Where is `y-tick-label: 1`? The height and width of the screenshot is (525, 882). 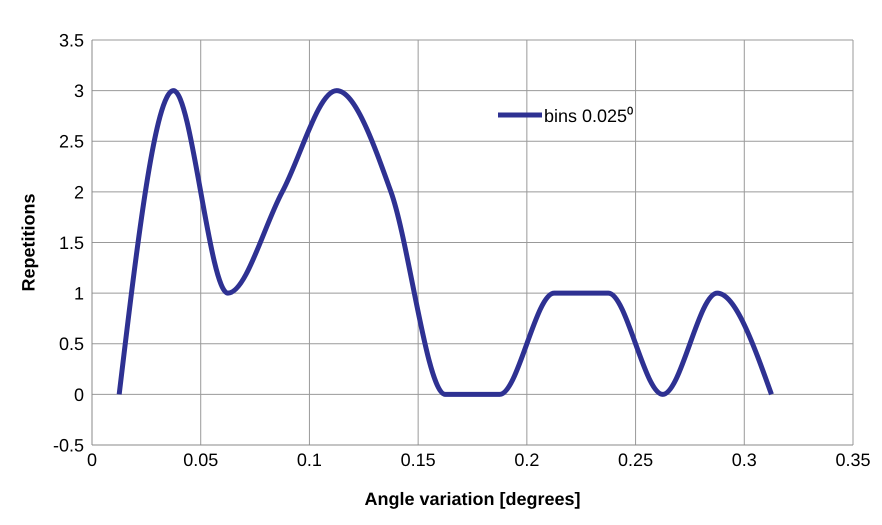 y-tick-label: 1 is located at coordinates (79, 294).